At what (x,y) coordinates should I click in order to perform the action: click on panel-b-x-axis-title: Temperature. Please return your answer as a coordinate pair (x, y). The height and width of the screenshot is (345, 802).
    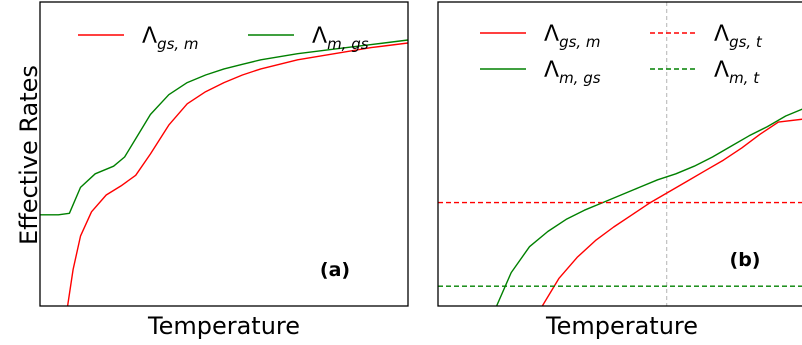
    Looking at the image, I should click on (621, 326).